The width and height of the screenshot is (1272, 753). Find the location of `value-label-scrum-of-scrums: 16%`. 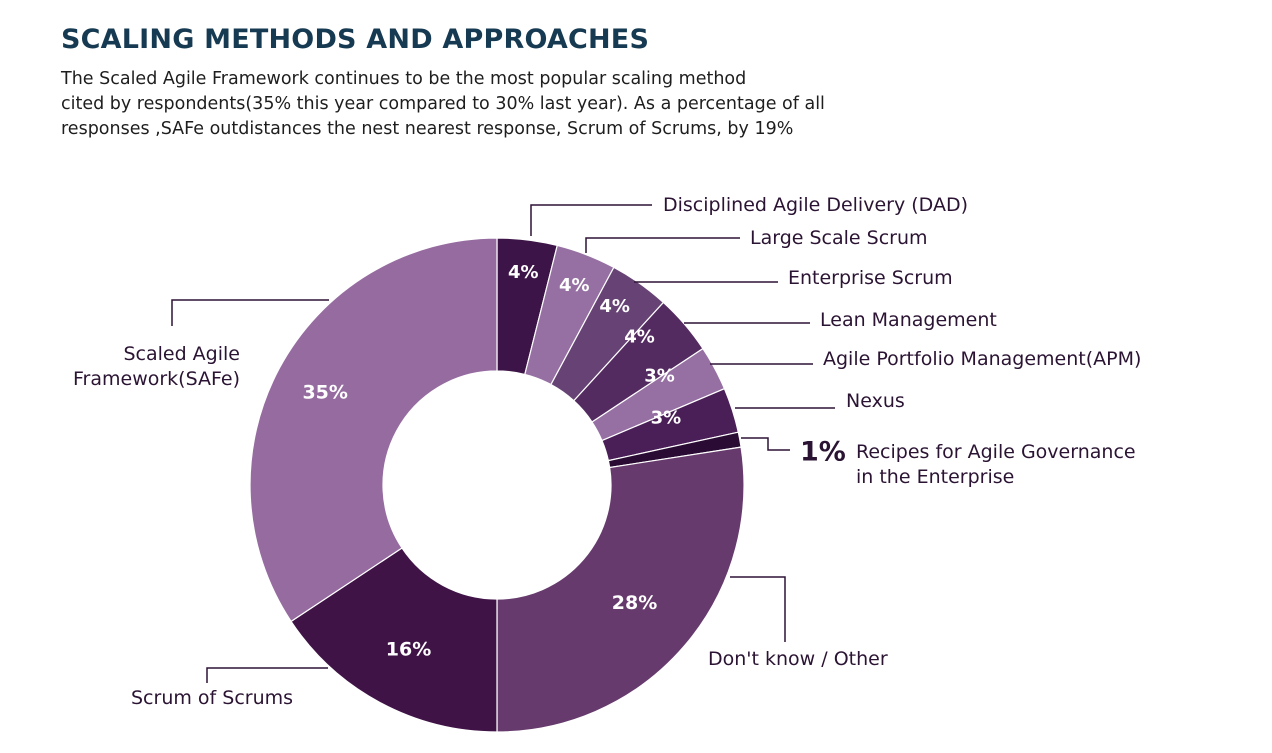

value-label-scrum-of-scrums: 16% is located at coordinates (408, 650).